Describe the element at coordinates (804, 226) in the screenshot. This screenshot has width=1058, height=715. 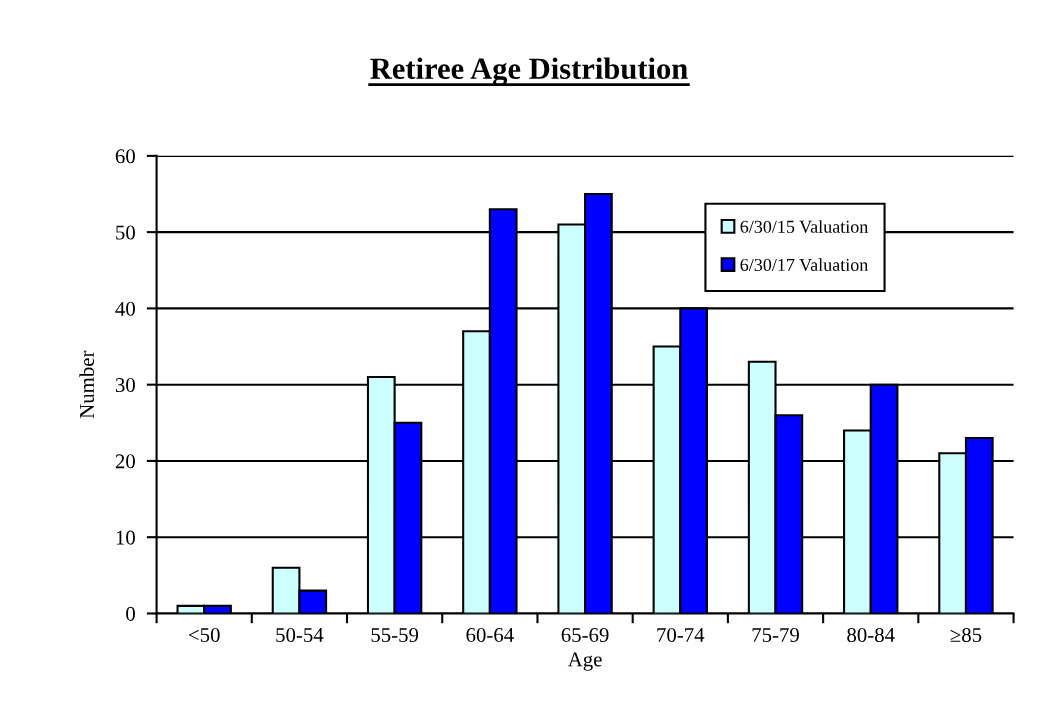
I see `legend-label: 6/30/15 Valuation` at that location.